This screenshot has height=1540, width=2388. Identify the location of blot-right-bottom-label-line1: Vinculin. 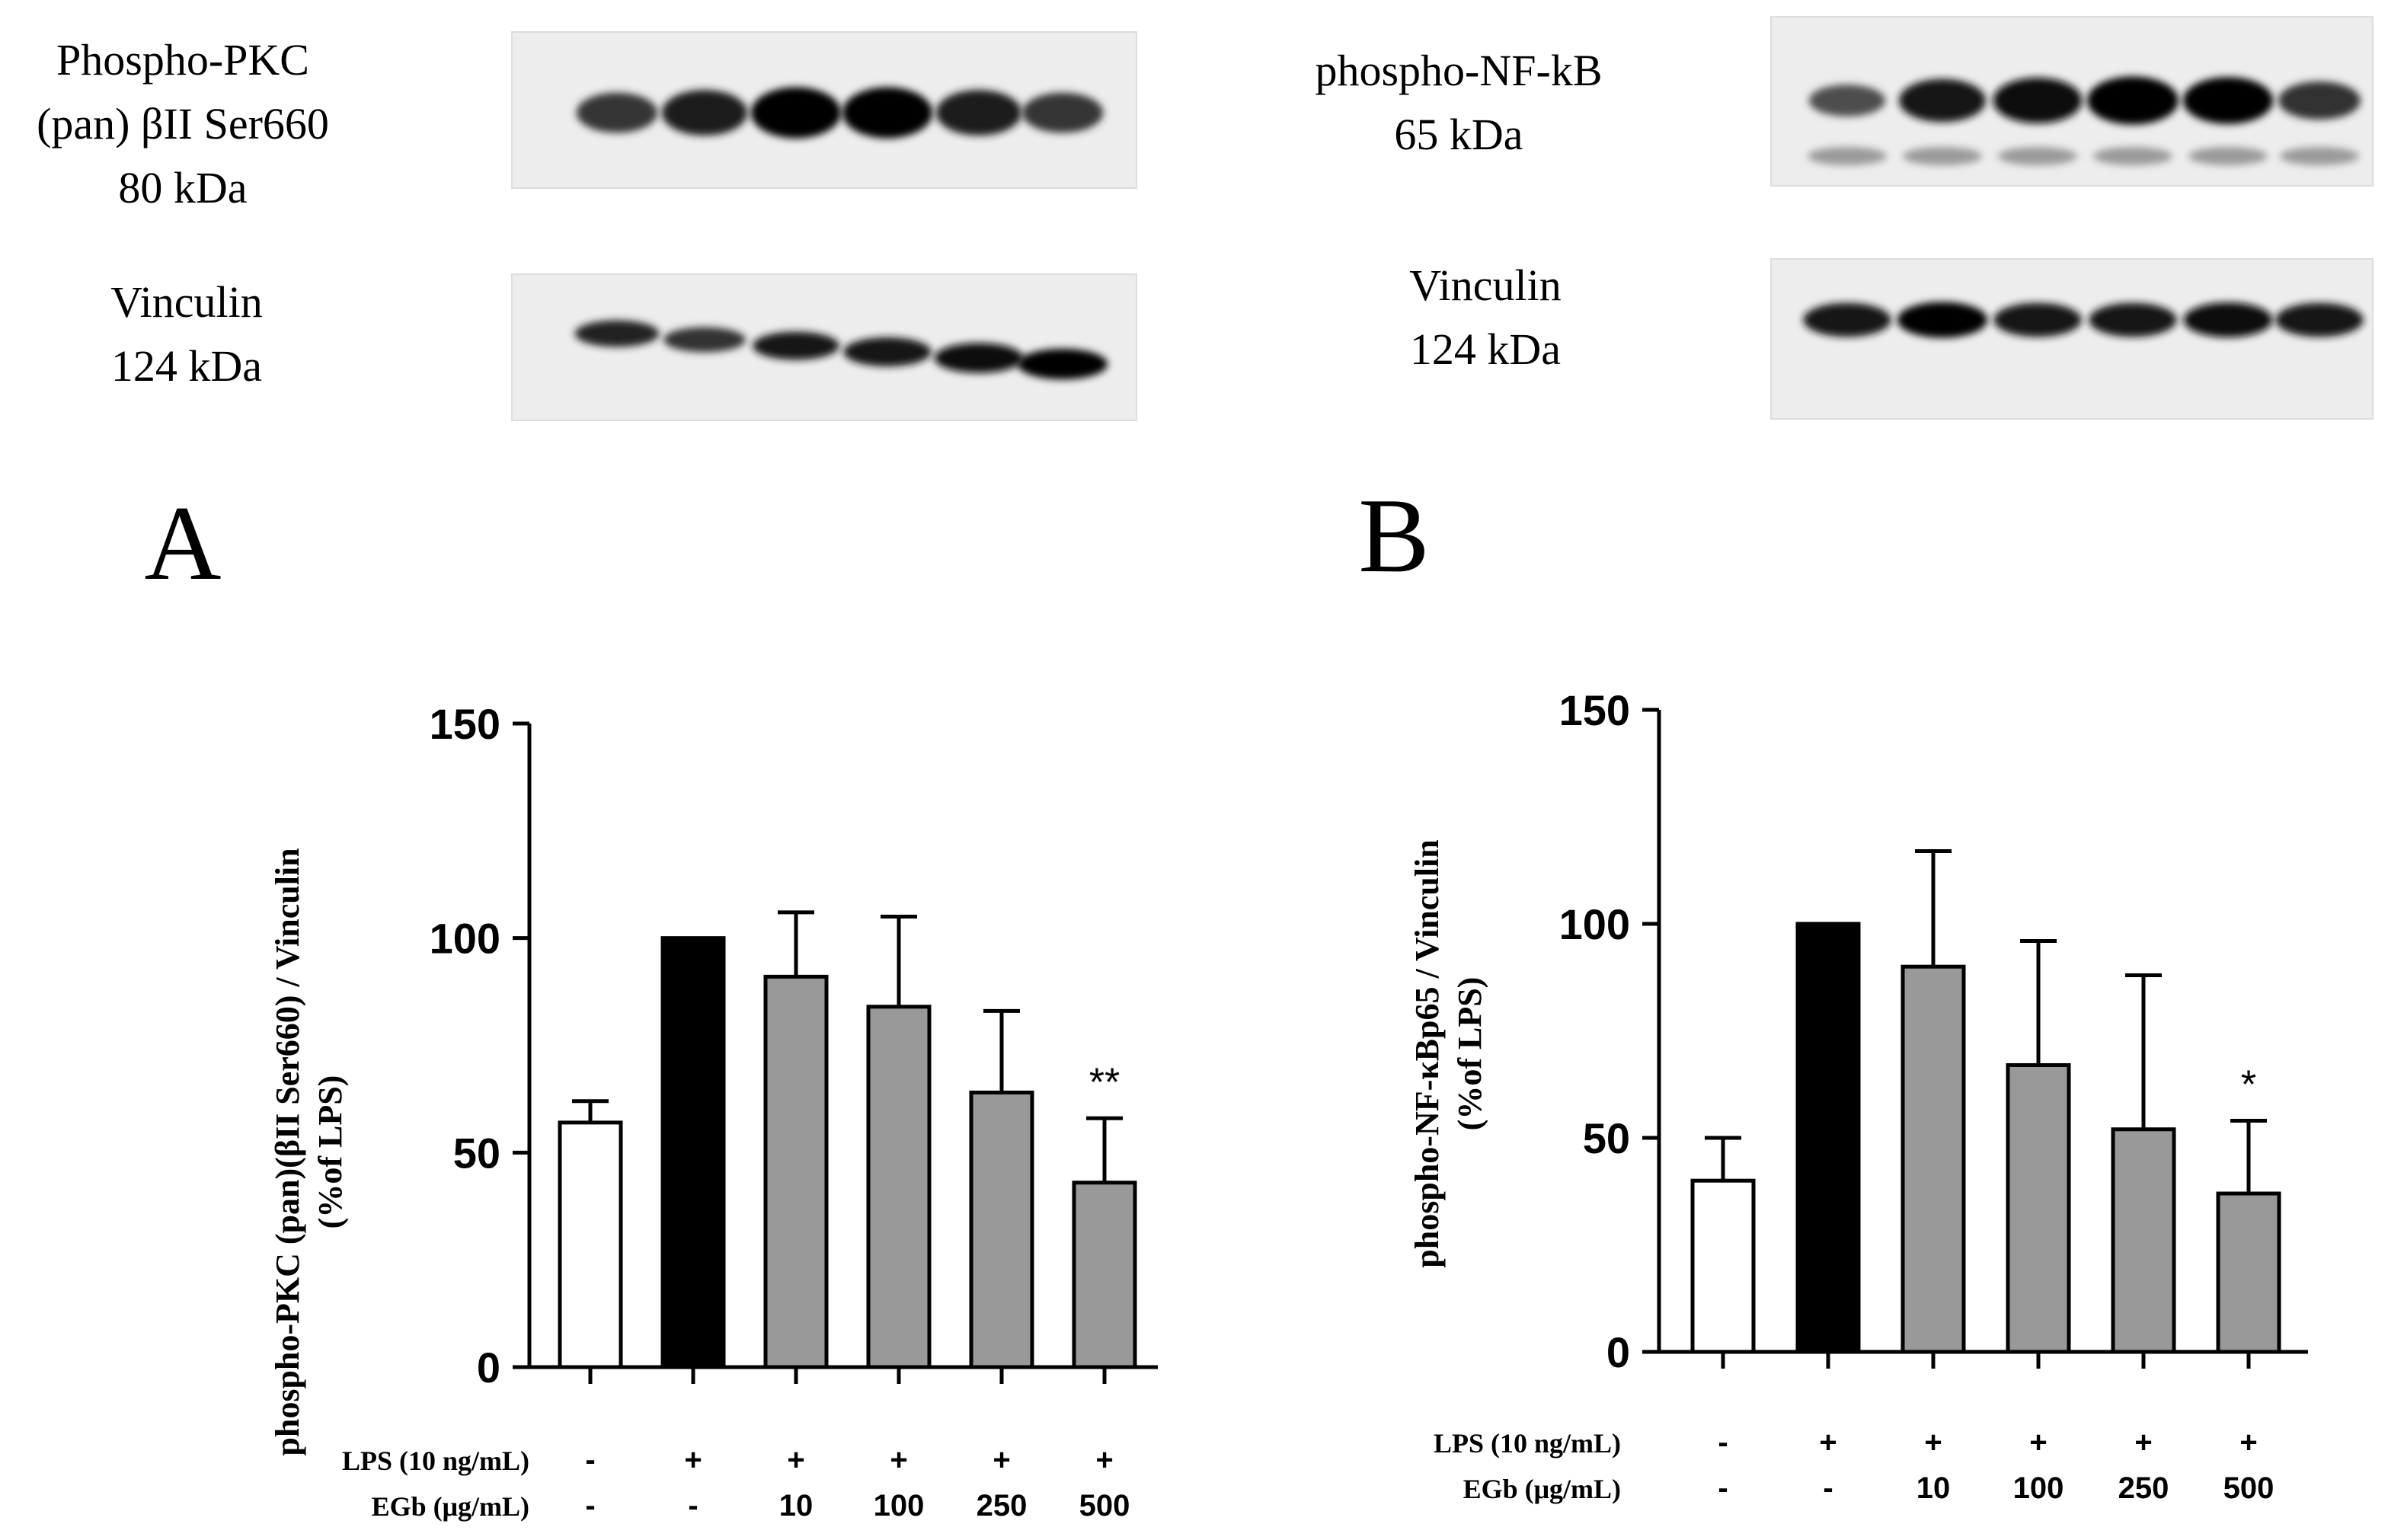
(1485, 285).